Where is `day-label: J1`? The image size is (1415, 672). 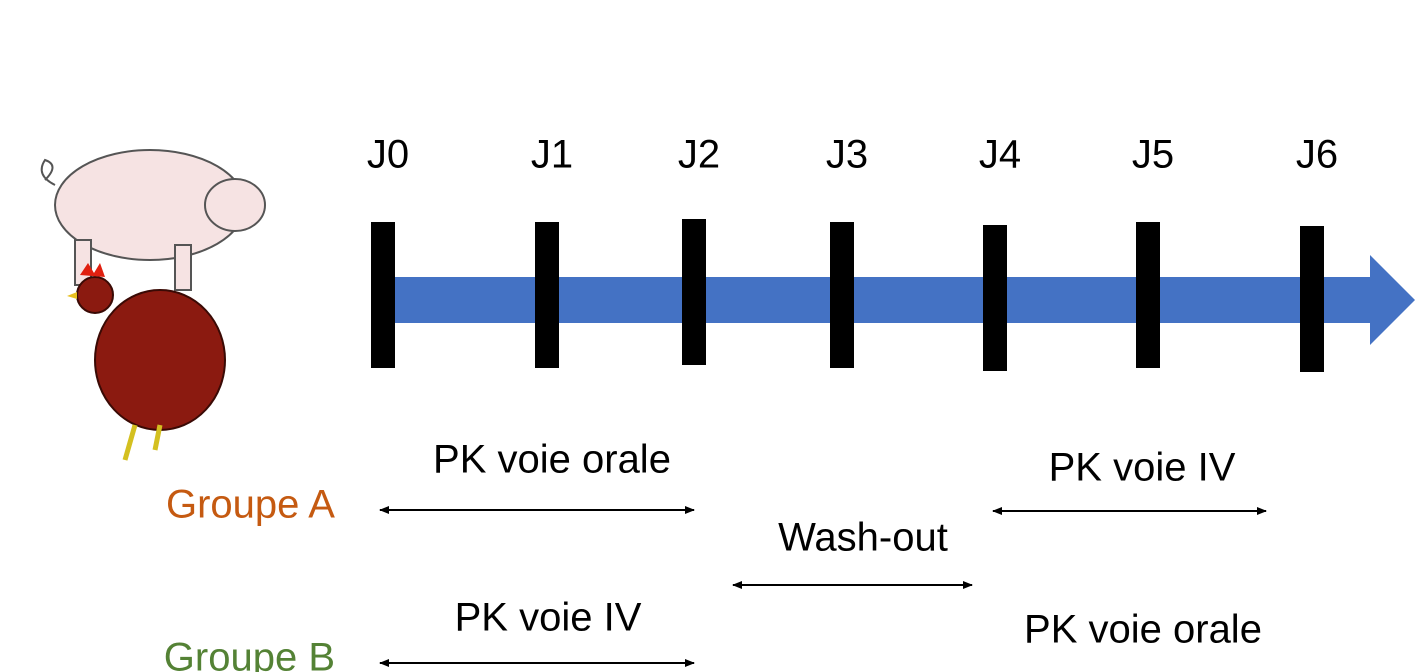
day-label: J1 is located at coordinates (552, 155).